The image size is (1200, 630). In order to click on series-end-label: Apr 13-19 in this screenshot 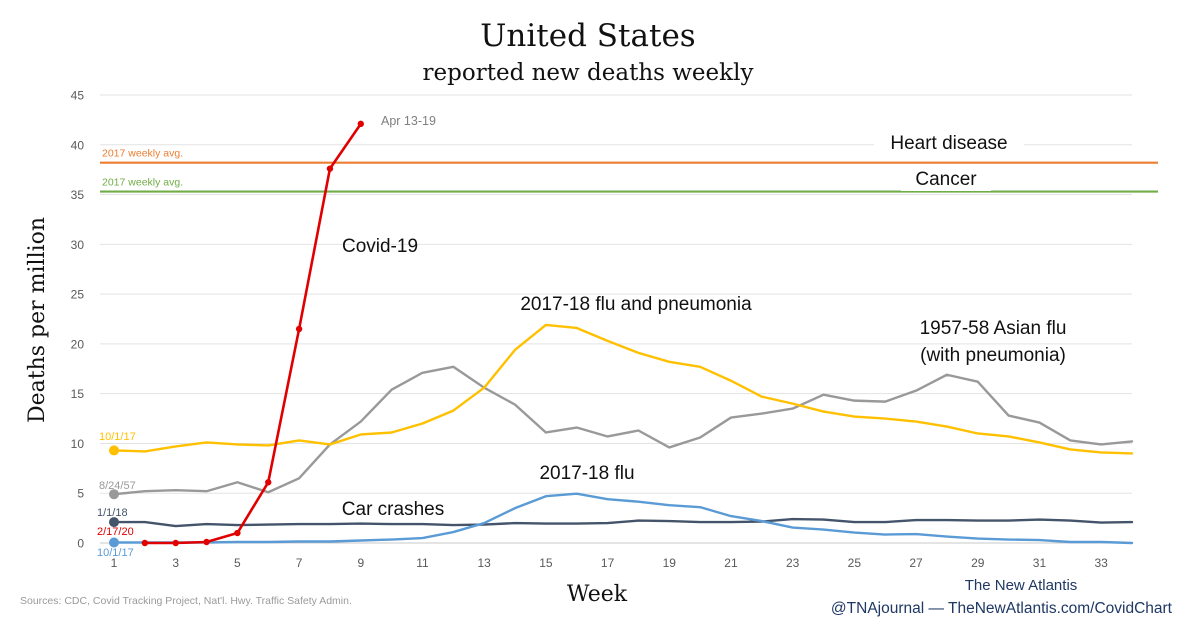, I will do `click(408, 121)`.